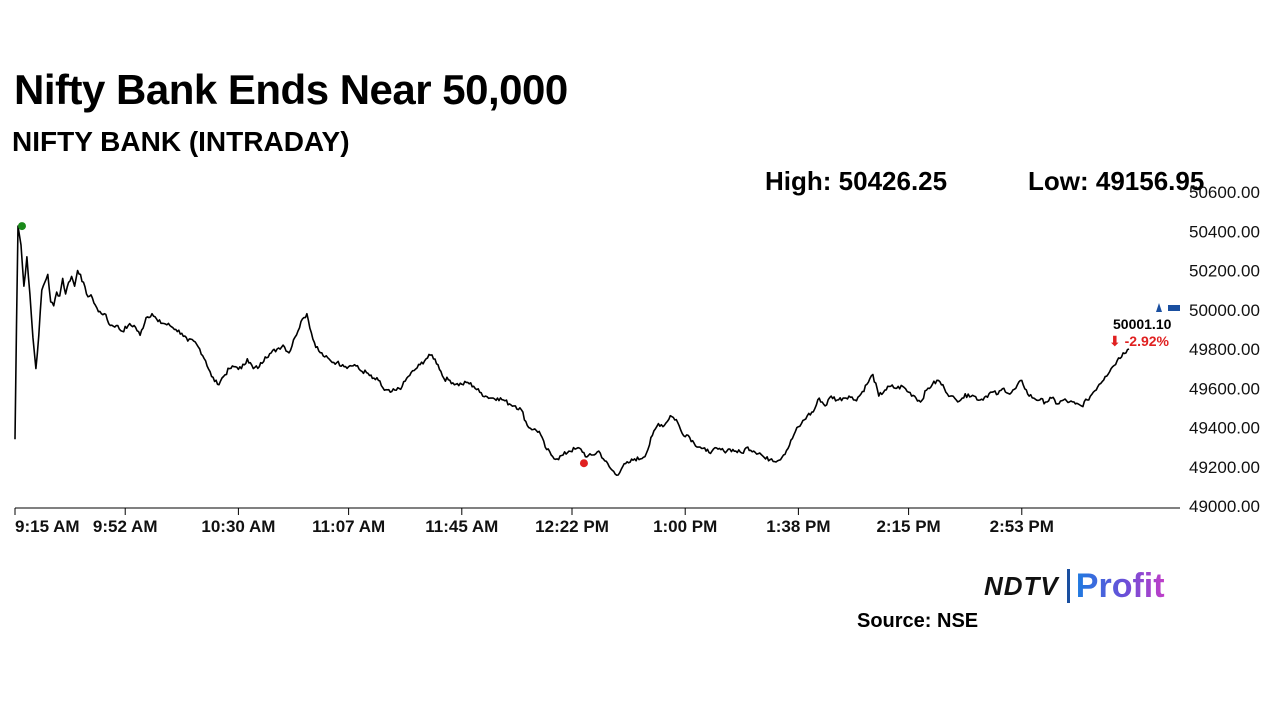 Image resolution: width=1280 pixels, height=720 pixels. I want to click on x-tick-label: 2:15 PM, so click(908, 526).